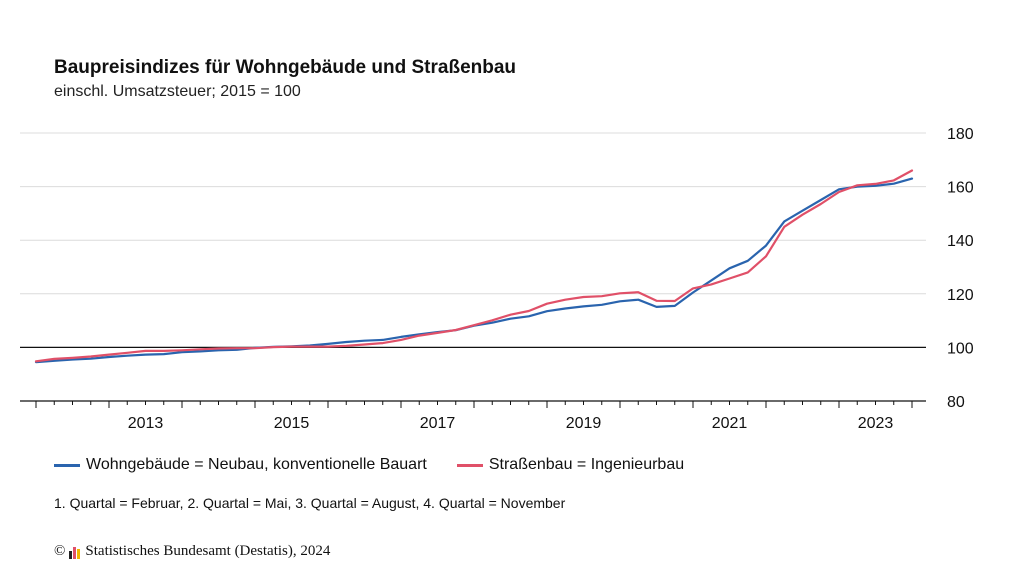 Image resolution: width=1030 pixels, height=579 pixels. What do you see at coordinates (60, 551) in the screenshot?
I see `copyright-symbol: ©` at bounding box center [60, 551].